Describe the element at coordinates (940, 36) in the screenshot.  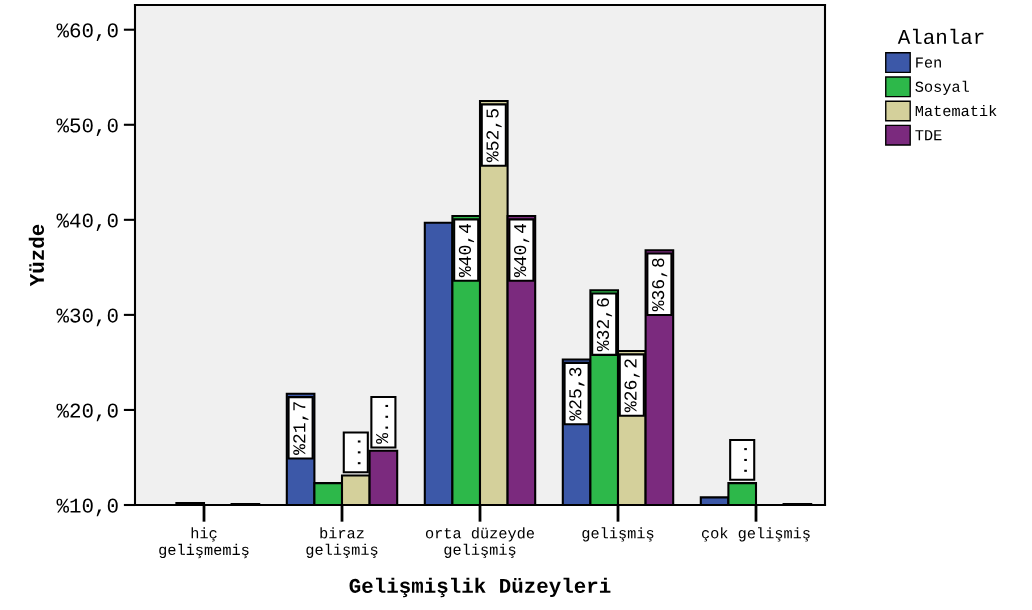
I see `legend-title: Alanlar` at that location.